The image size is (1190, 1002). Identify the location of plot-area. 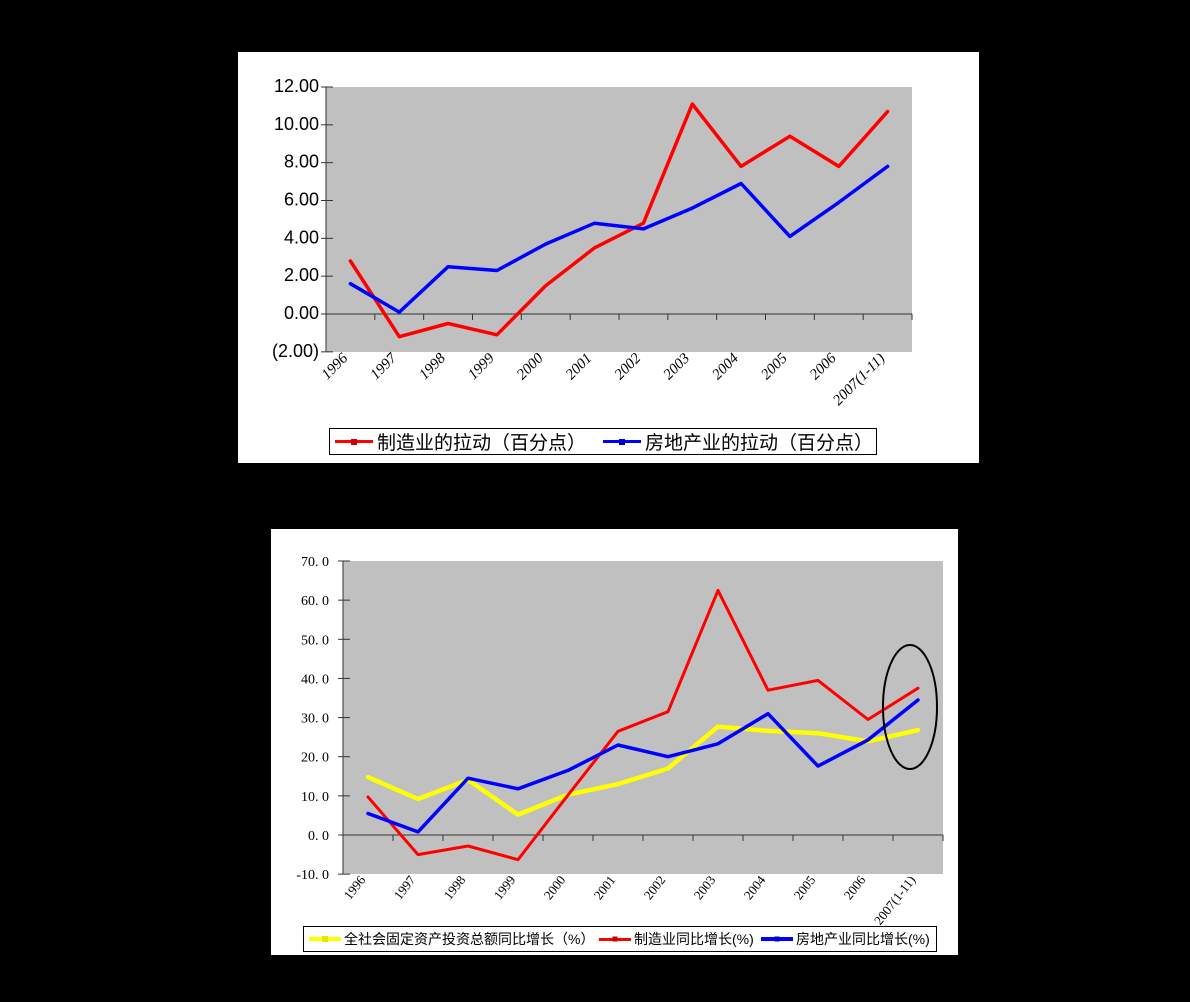
(619, 219).